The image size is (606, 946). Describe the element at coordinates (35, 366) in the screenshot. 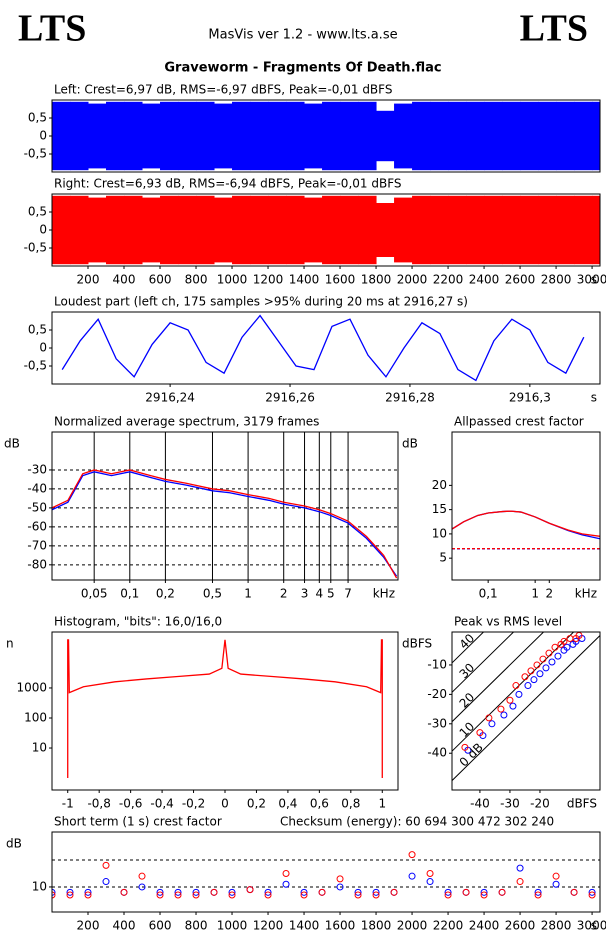

I see `y-tick-label: -0,5` at that location.